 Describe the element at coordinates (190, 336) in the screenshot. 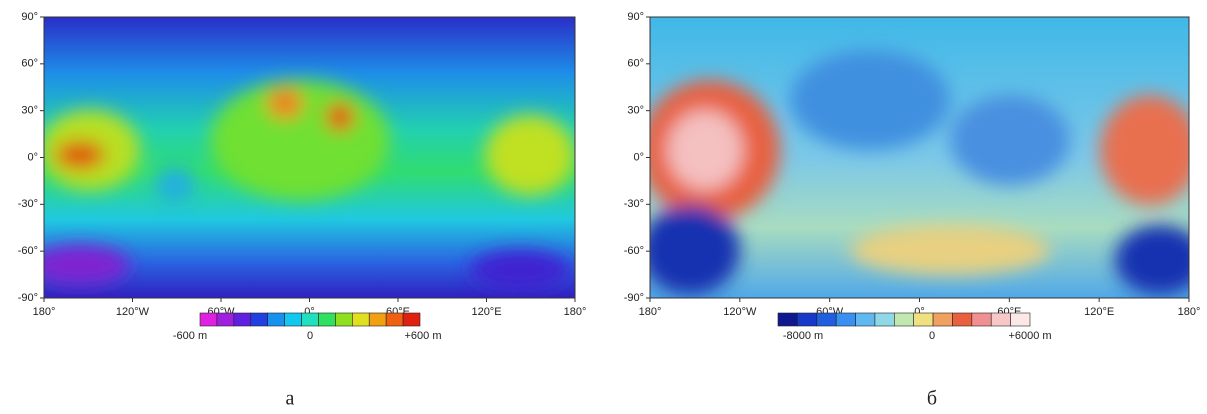

I see `colorbar-label: -600 m` at that location.